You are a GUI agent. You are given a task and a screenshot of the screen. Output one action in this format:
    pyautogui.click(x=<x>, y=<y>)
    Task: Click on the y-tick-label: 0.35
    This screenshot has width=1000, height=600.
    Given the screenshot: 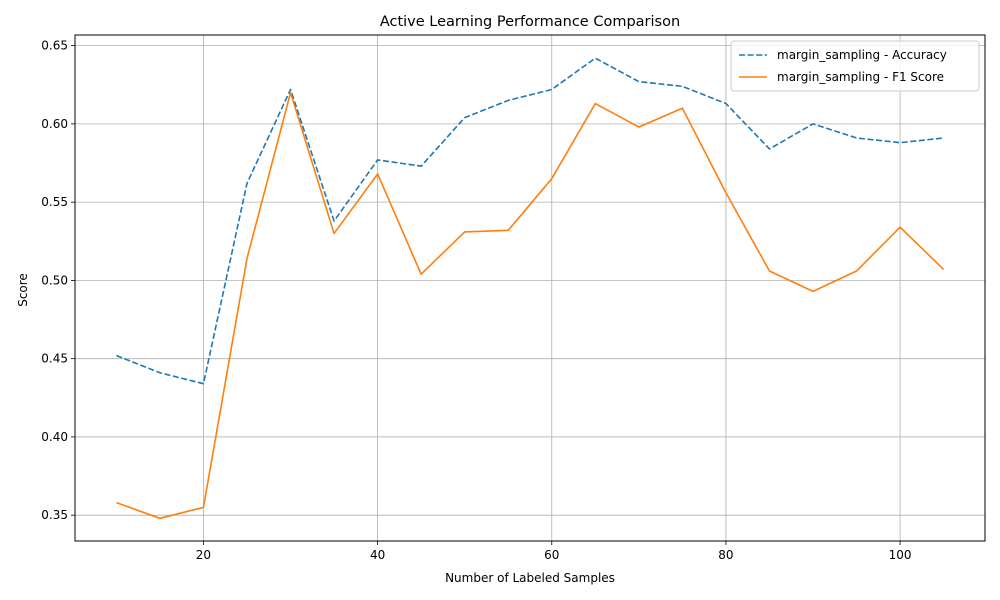 What is the action you would take?
    pyautogui.click(x=54, y=515)
    